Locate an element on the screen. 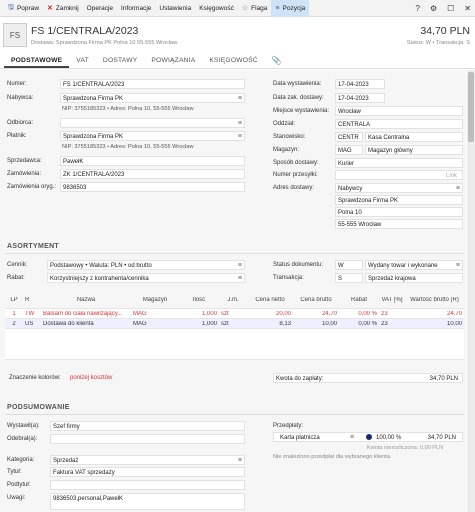  platnik-field: Sprawdzona Firma PK ≡ is located at coordinates (152, 136).